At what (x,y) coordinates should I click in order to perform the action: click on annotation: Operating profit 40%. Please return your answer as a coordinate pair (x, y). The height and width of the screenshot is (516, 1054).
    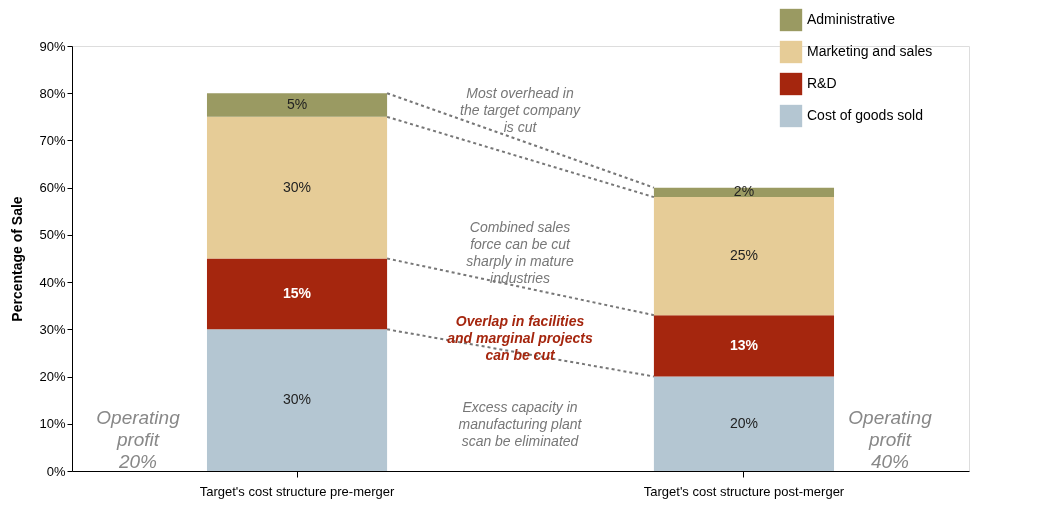
    Looking at the image, I should click on (890, 439).